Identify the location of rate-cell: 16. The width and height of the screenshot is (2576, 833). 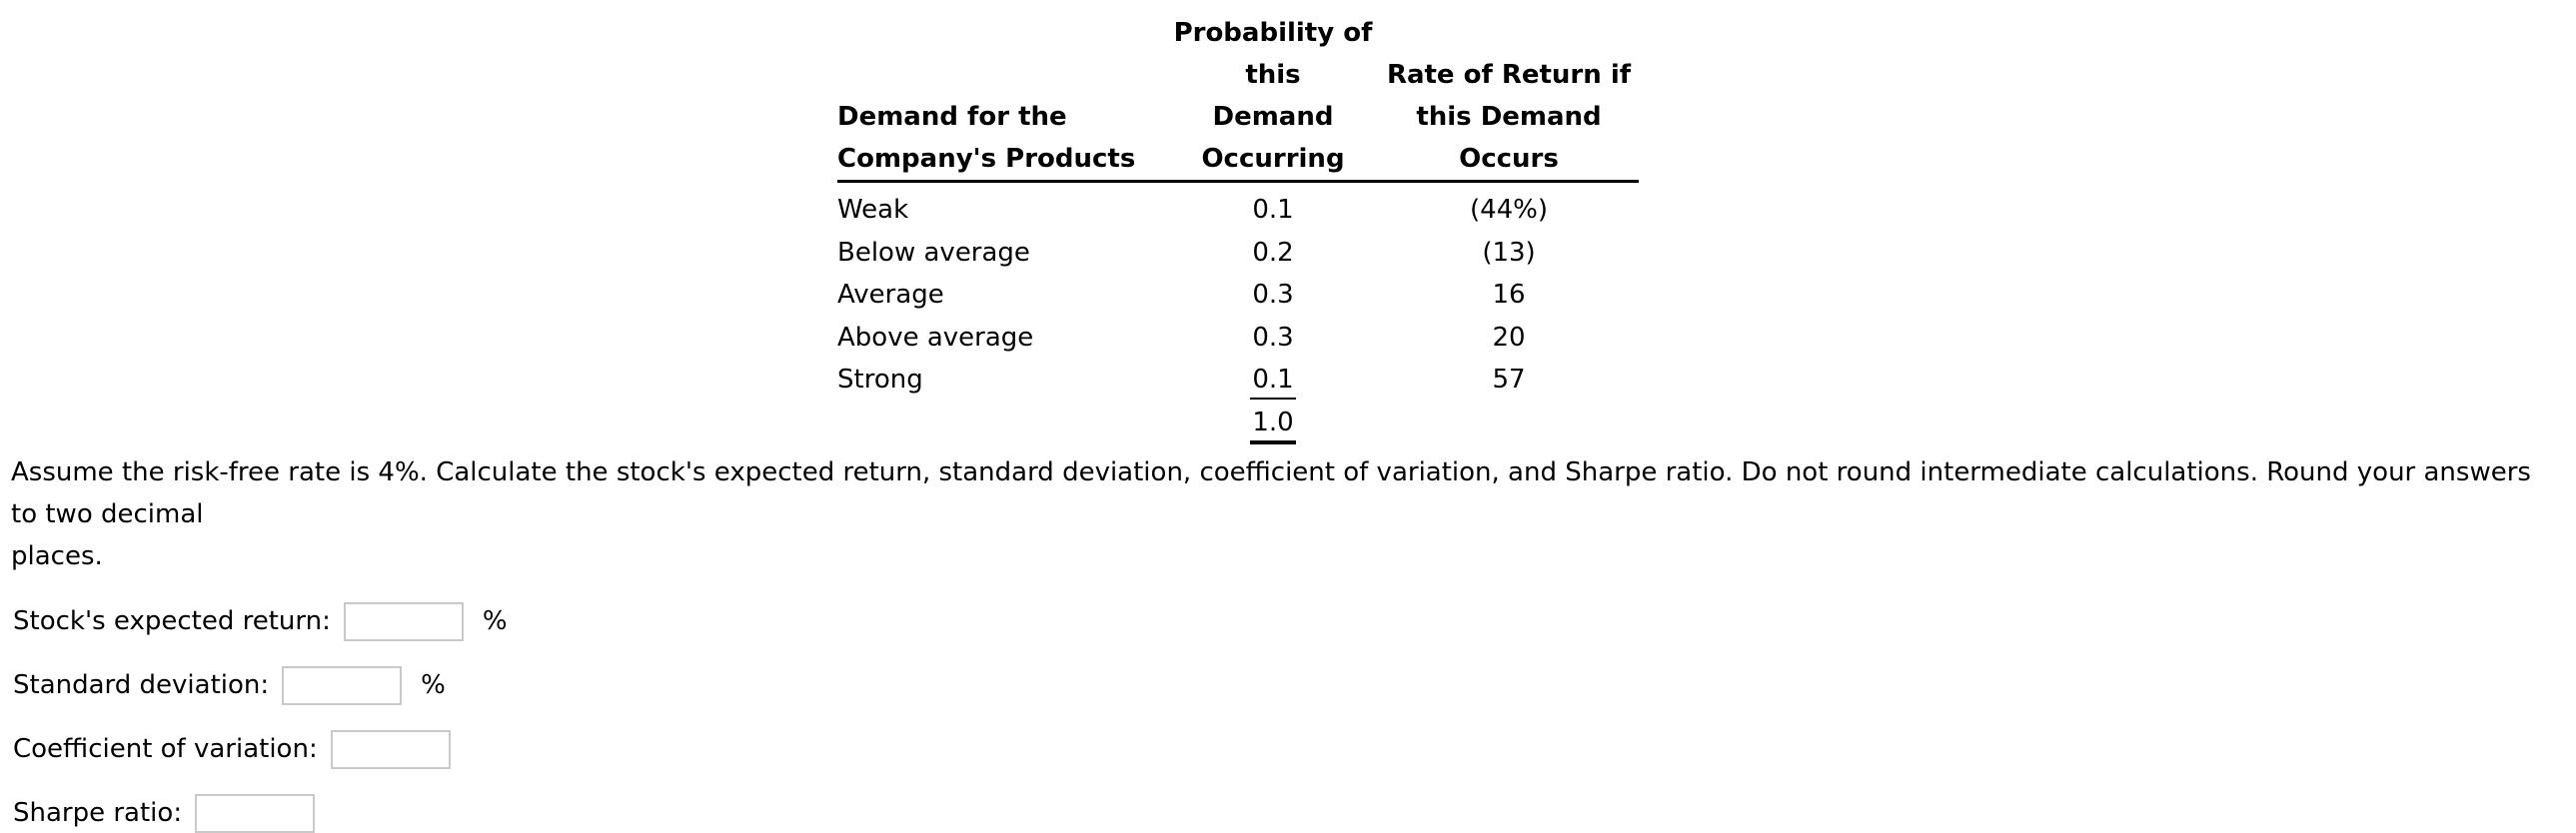
(1509, 295).